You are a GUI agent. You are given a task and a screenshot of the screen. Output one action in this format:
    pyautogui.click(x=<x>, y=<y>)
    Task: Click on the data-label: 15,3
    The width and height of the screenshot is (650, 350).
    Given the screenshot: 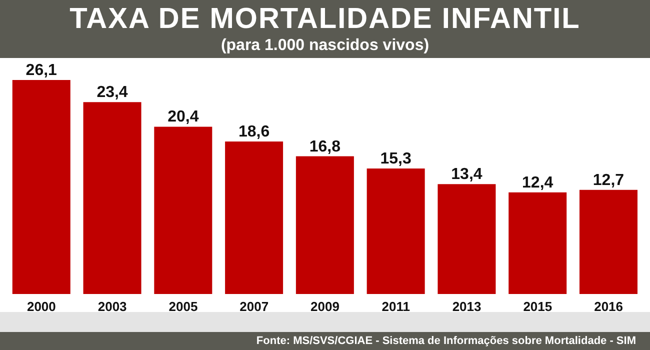 What is the action you would take?
    pyautogui.click(x=396, y=159)
    